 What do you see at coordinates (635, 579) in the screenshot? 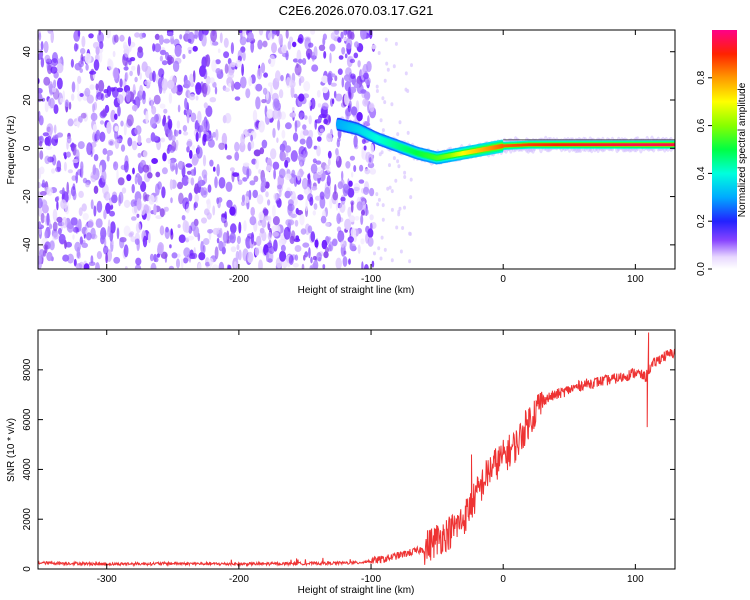
I see `snr-xtick-label: 100` at bounding box center [635, 579].